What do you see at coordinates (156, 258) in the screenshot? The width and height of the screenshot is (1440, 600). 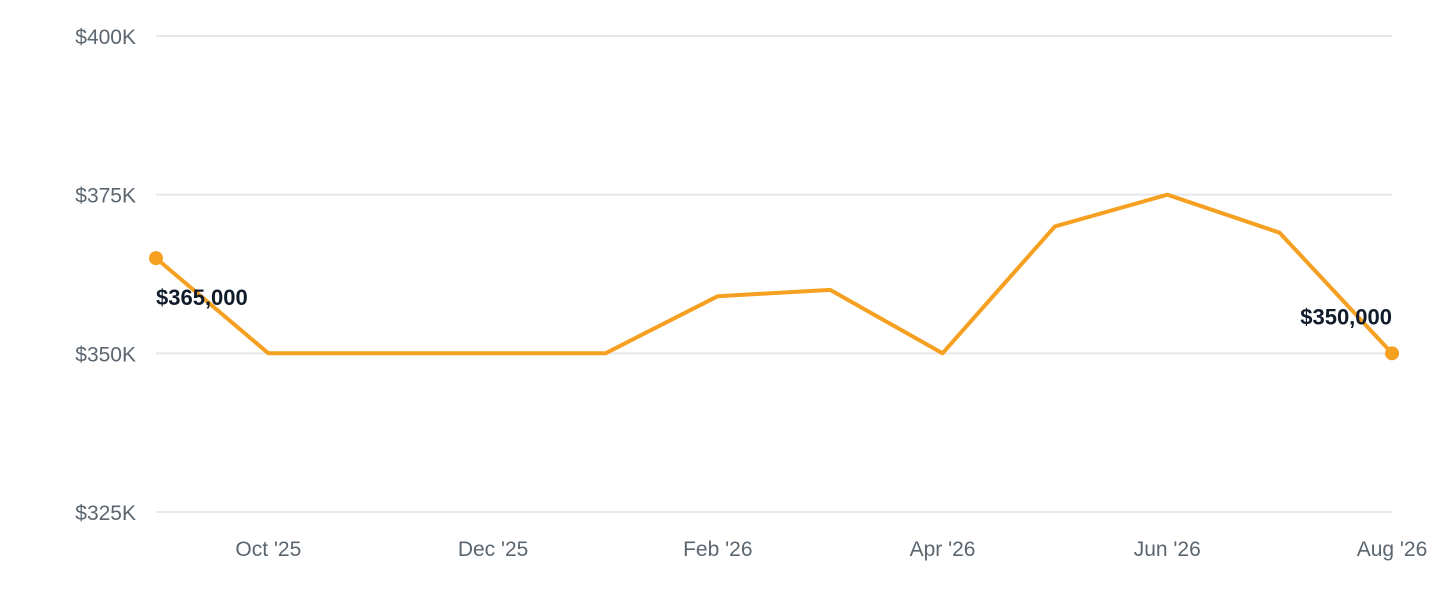 I see `start-point-marker` at bounding box center [156, 258].